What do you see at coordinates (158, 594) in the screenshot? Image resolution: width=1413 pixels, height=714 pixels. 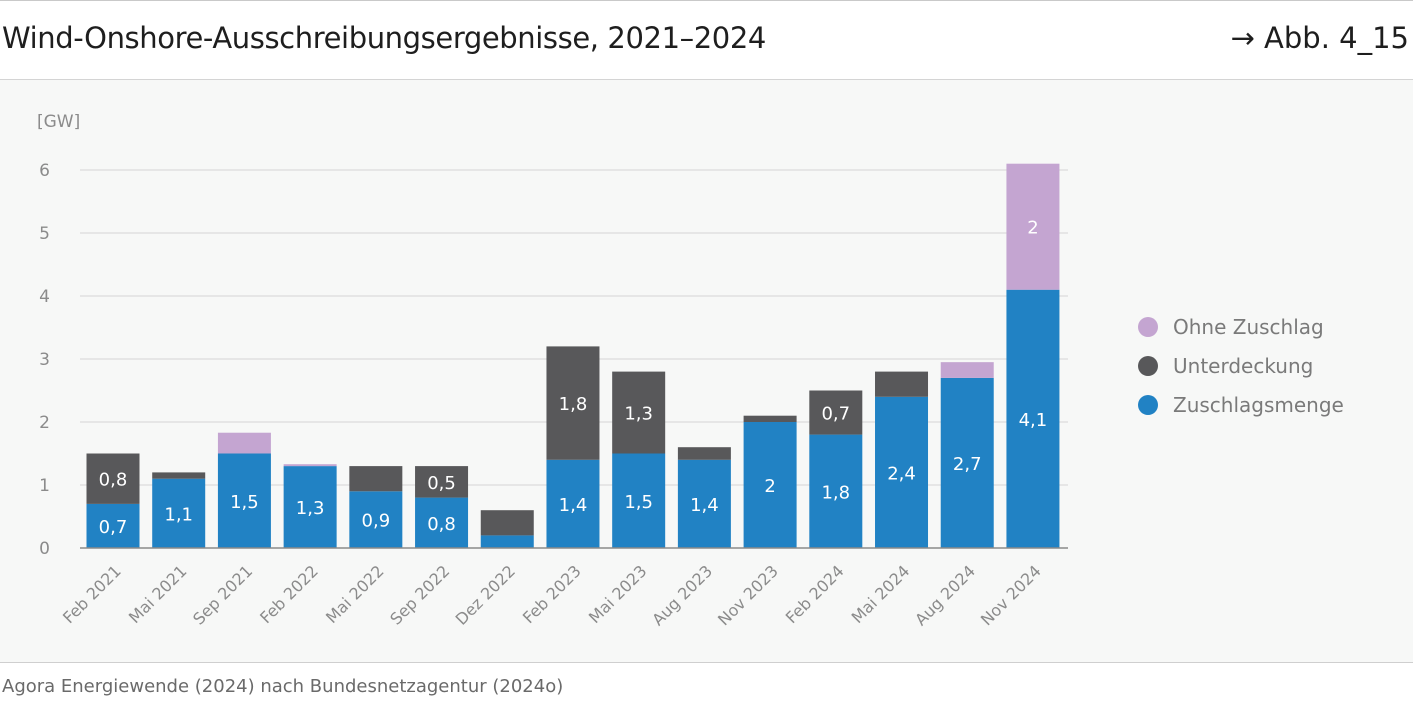 I see `x-tick-label: Mai 2021` at bounding box center [158, 594].